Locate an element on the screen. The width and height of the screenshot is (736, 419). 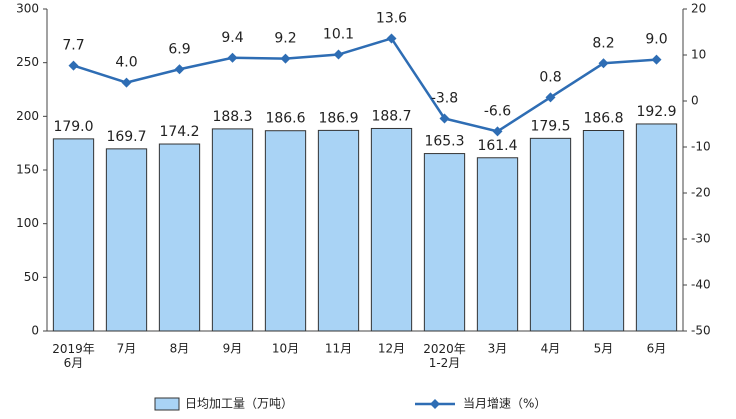
x-tick-label: 6月 is located at coordinates (657, 349).